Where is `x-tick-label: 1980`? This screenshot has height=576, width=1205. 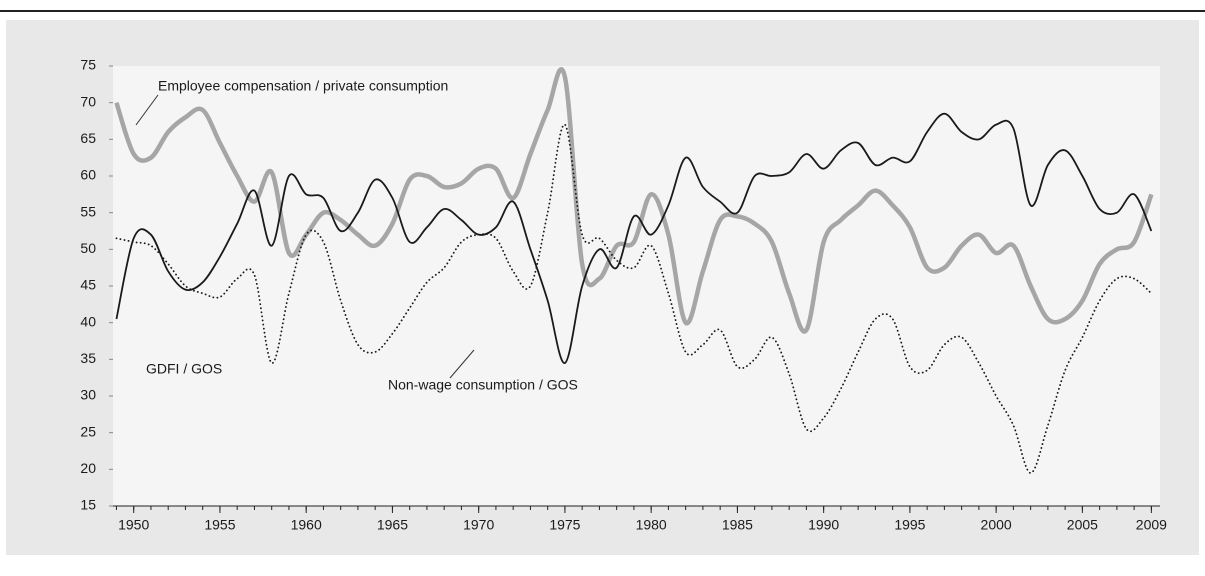
x-tick-label: 1980 is located at coordinates (651, 525).